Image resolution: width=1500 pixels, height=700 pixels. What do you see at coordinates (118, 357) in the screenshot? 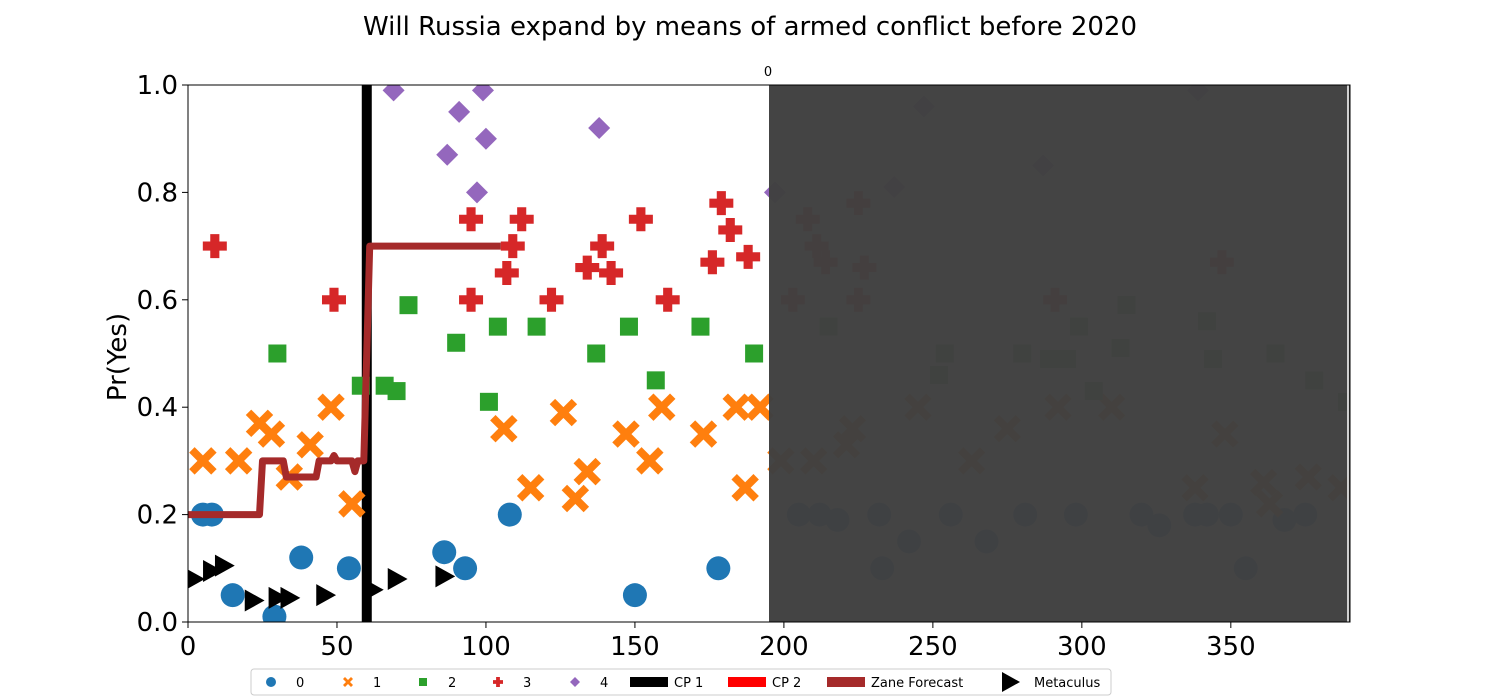
I see `y-axis-label: Pr(Yes)` at bounding box center [118, 357].